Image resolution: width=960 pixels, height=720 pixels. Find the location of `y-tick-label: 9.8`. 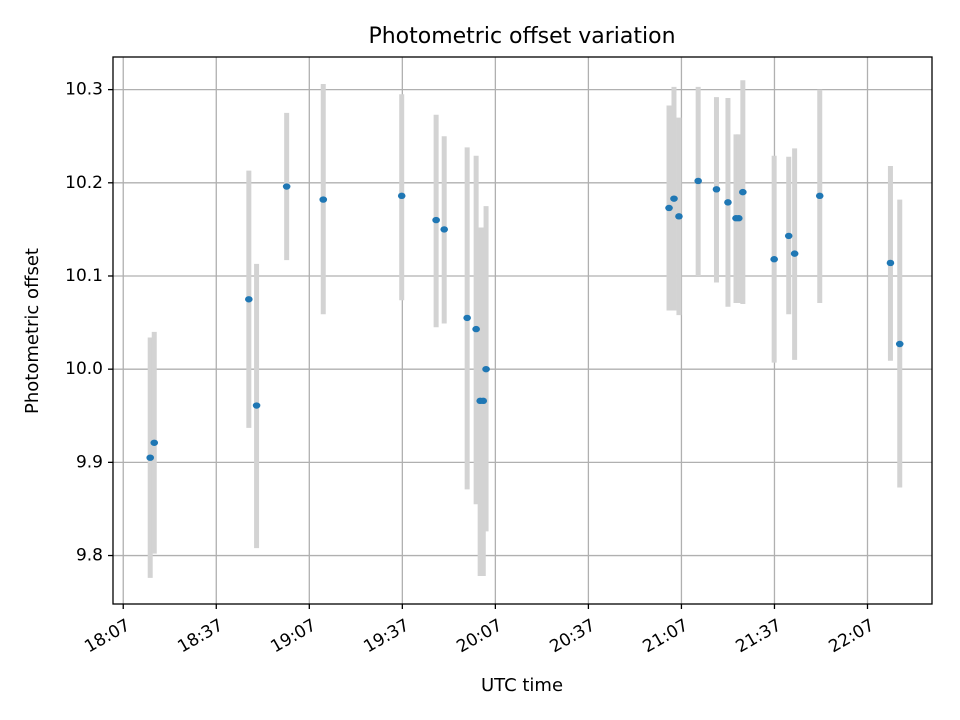

y-tick-label: 9.8 is located at coordinates (89, 556).